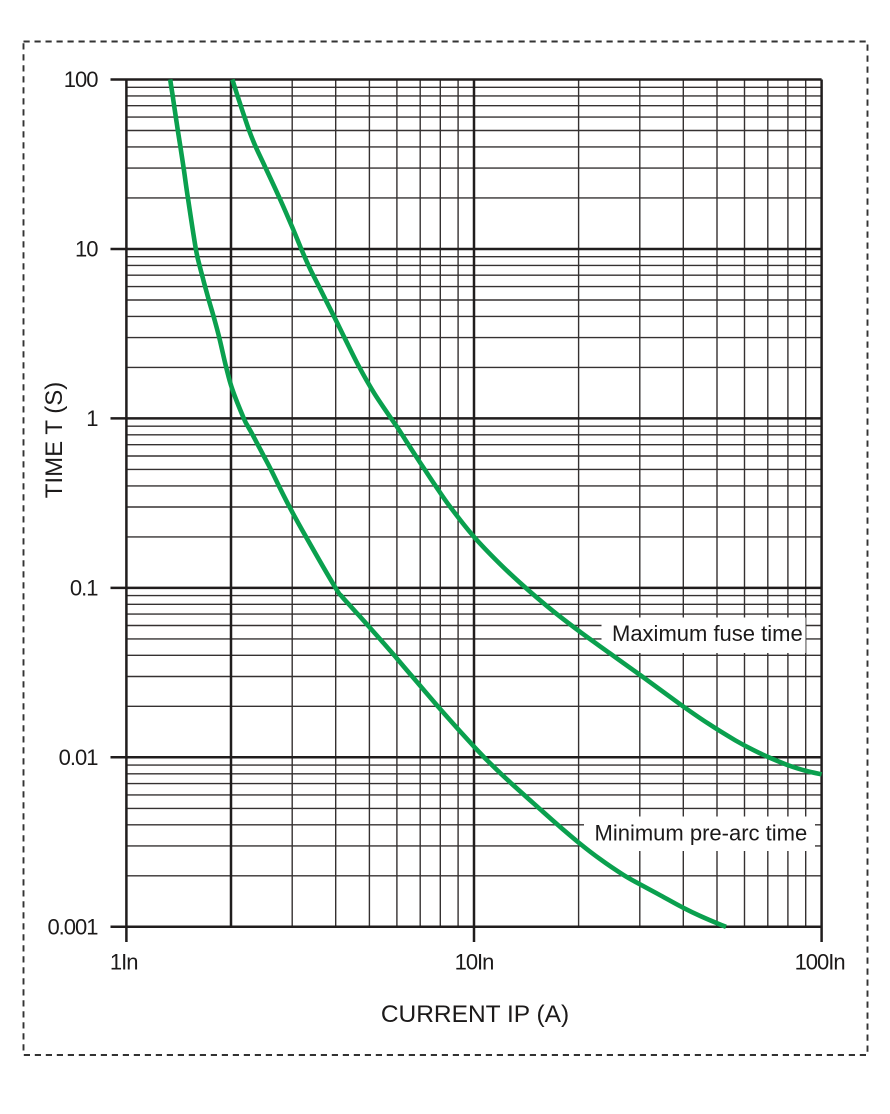  What do you see at coordinates (92, 418) in the screenshot?
I see `svg-text: 1` at bounding box center [92, 418].